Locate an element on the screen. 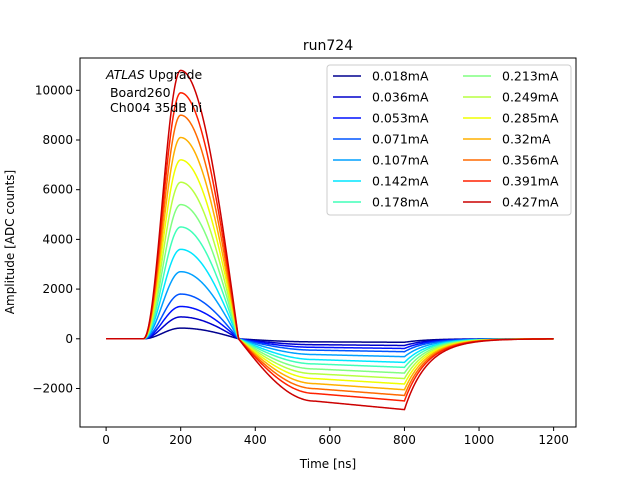 This screenshot has width=640, height=480. legend-label: 0.018mA is located at coordinates (400, 76).